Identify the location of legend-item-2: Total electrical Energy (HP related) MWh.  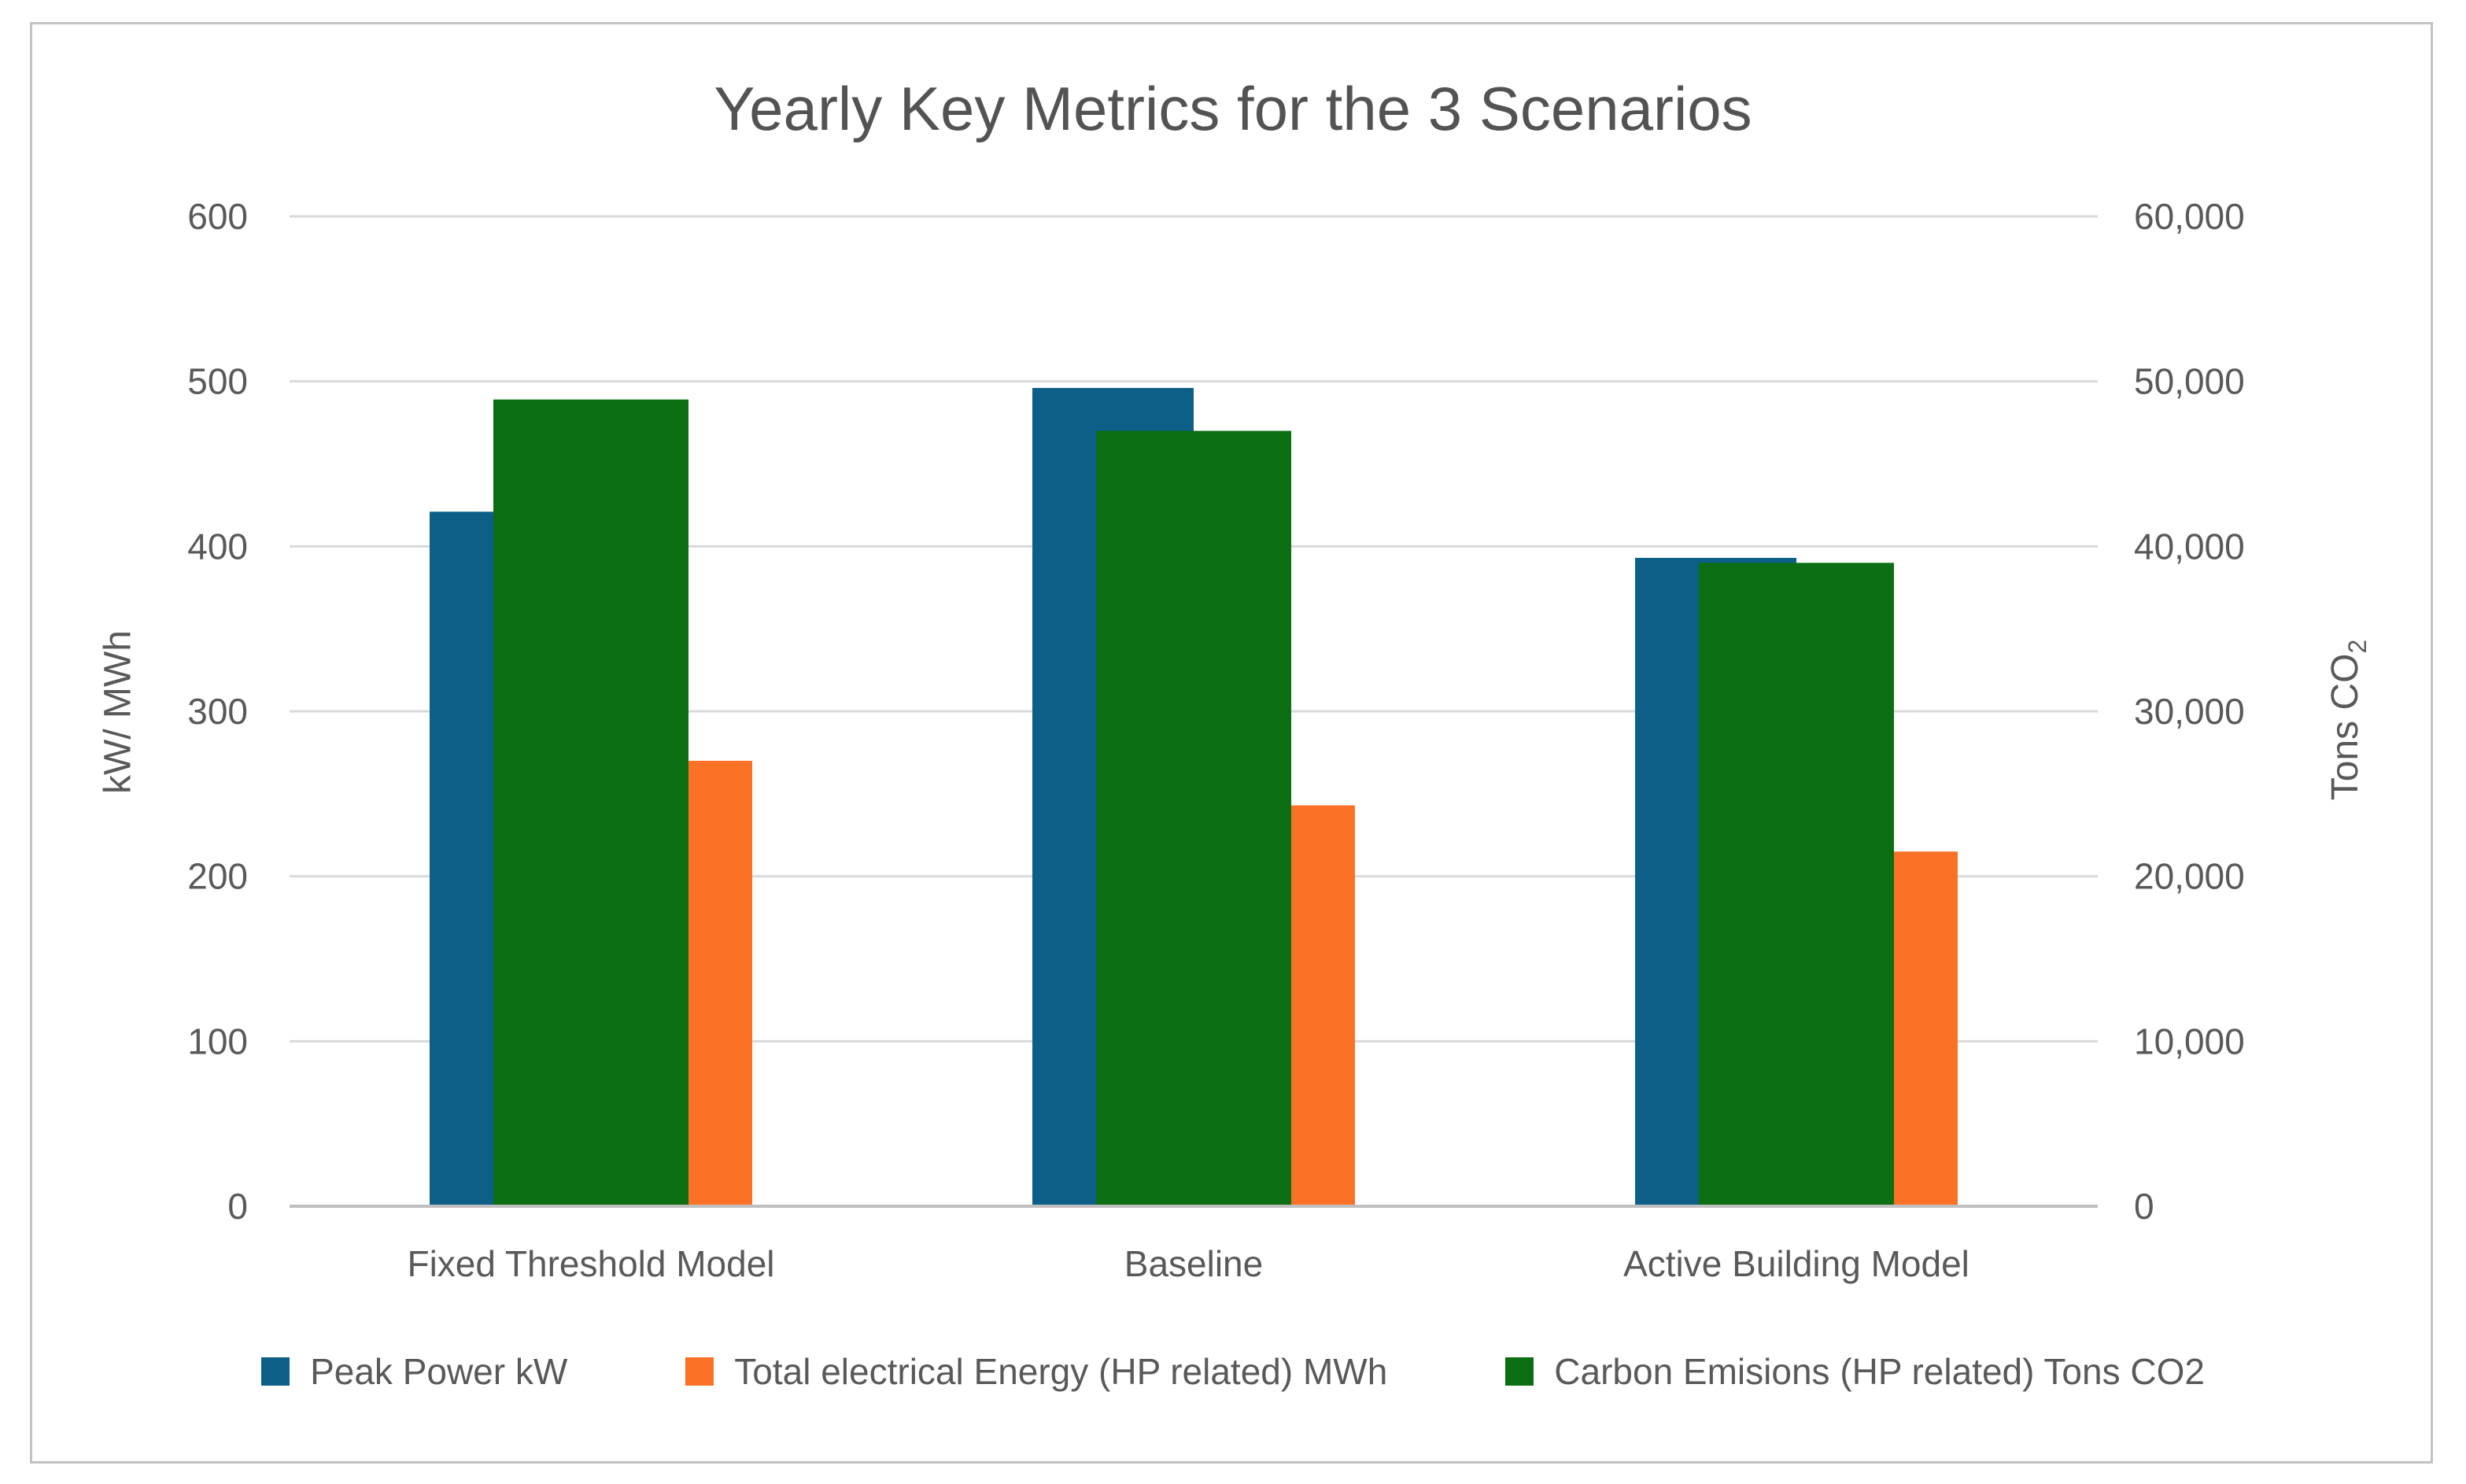
(1036, 1371).